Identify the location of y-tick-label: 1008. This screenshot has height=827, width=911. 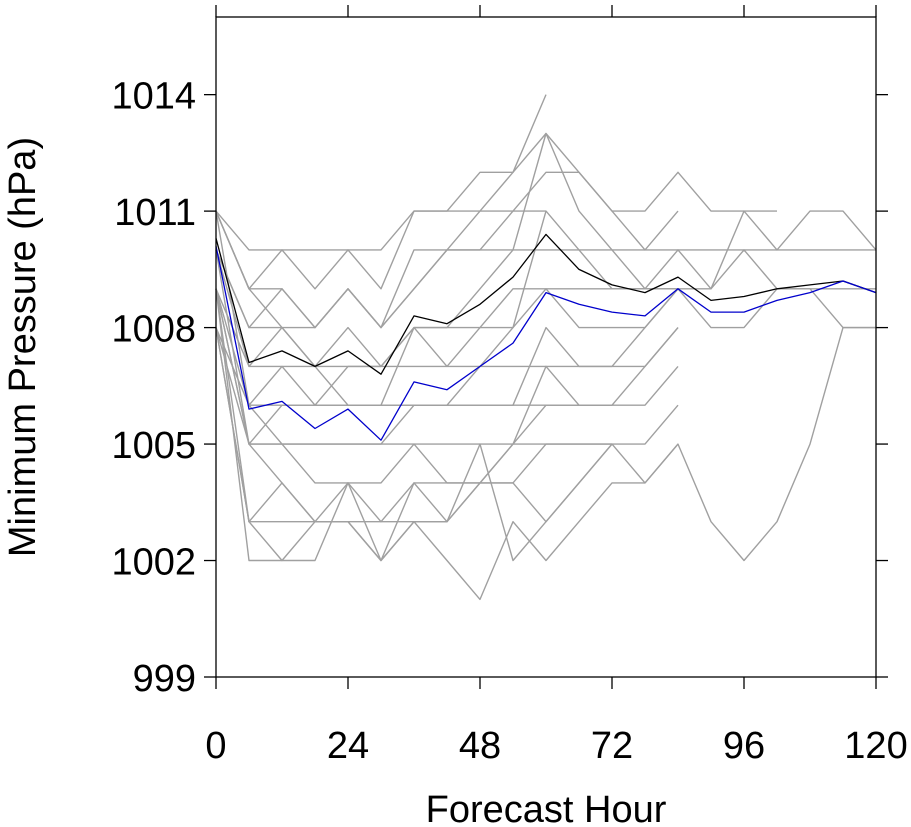
(153, 330).